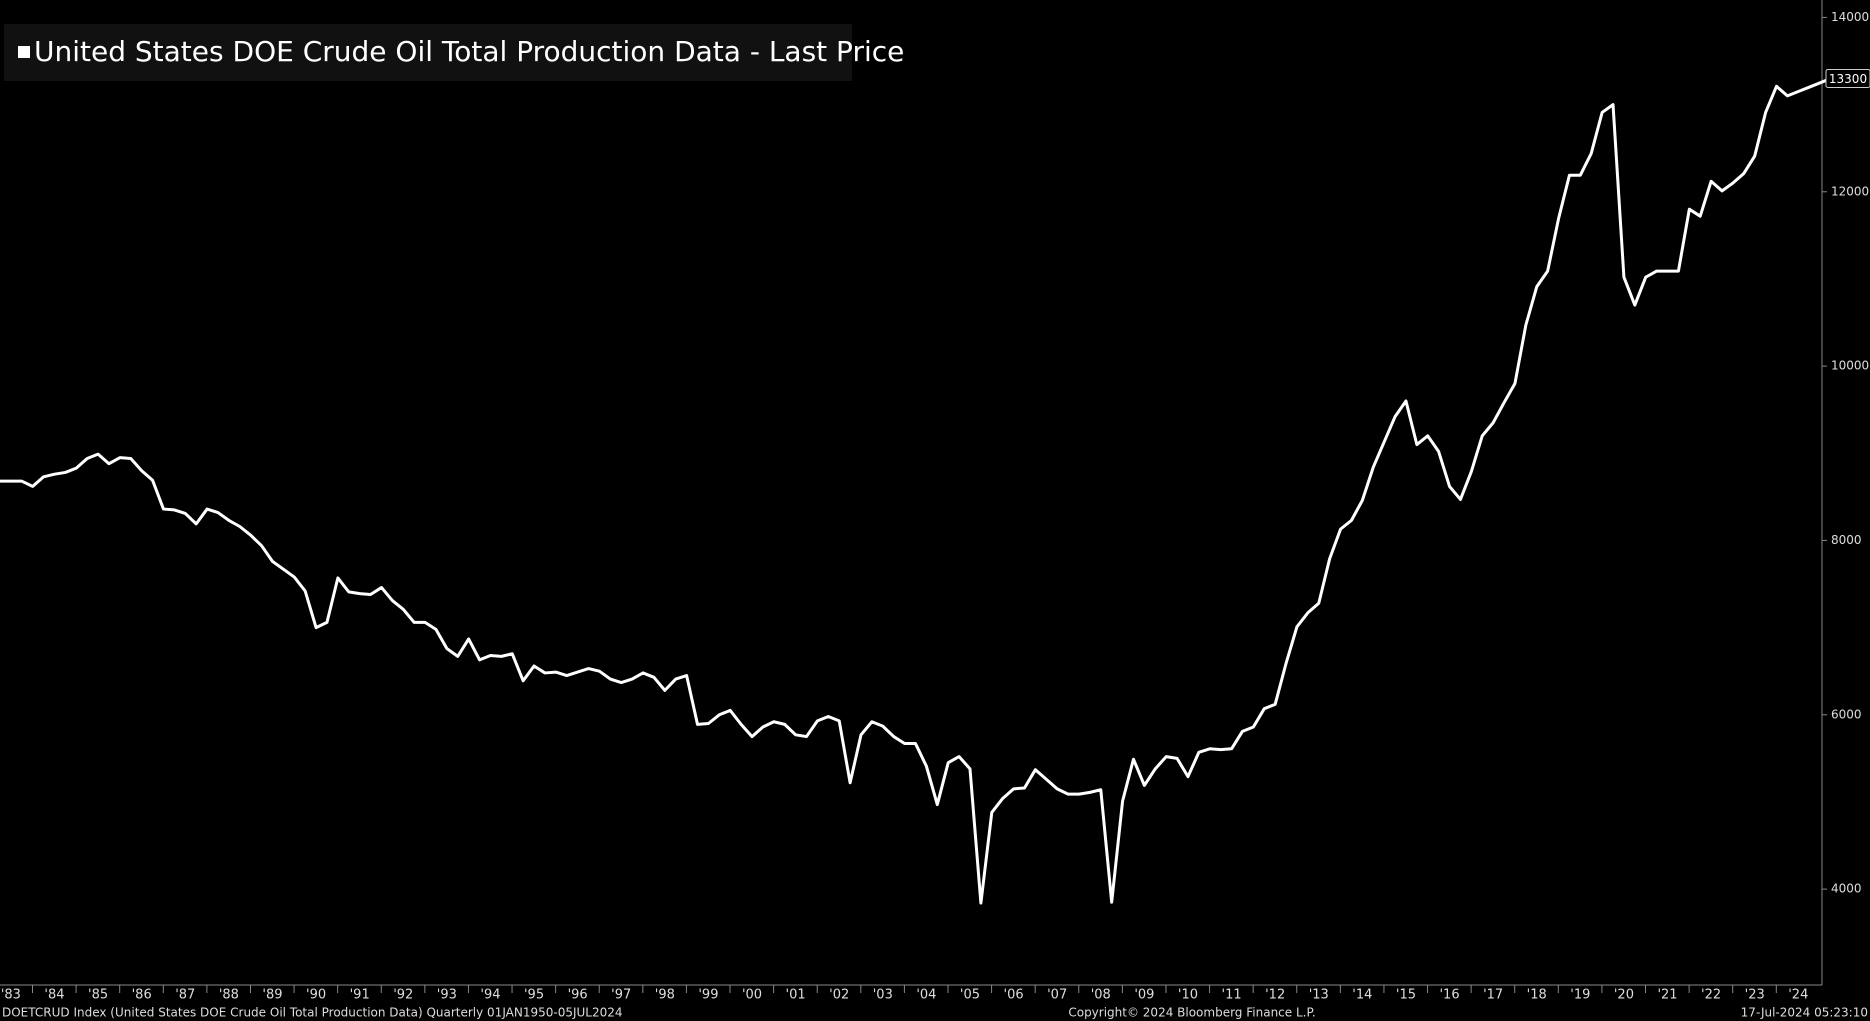 This screenshot has width=1870, height=1021. What do you see at coordinates (98, 995) in the screenshot?
I see `x-tick-label: '85` at bounding box center [98, 995].